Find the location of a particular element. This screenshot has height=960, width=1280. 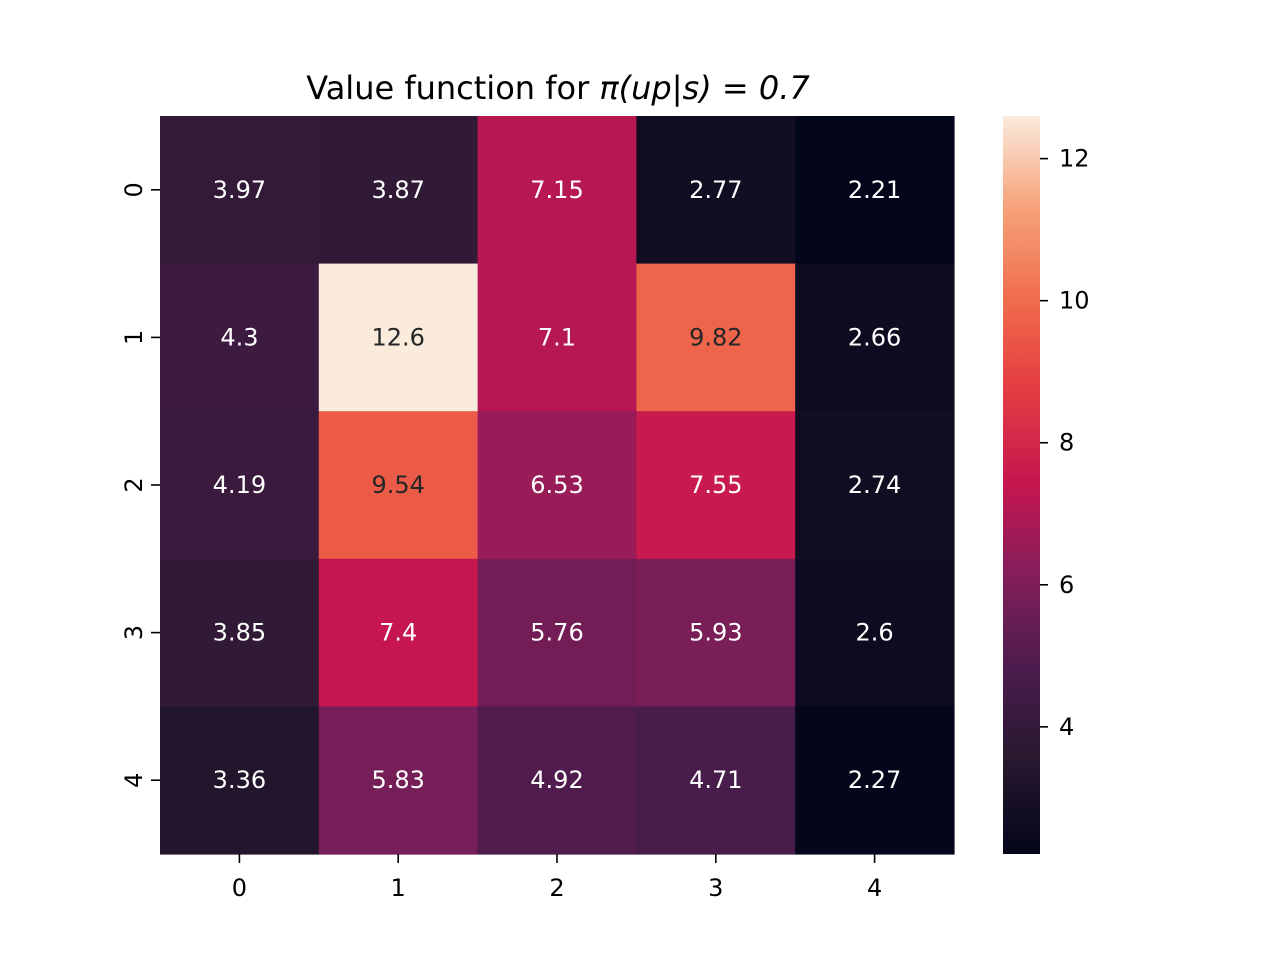

cell-label-0-2: 7.15 is located at coordinates (556, 190).